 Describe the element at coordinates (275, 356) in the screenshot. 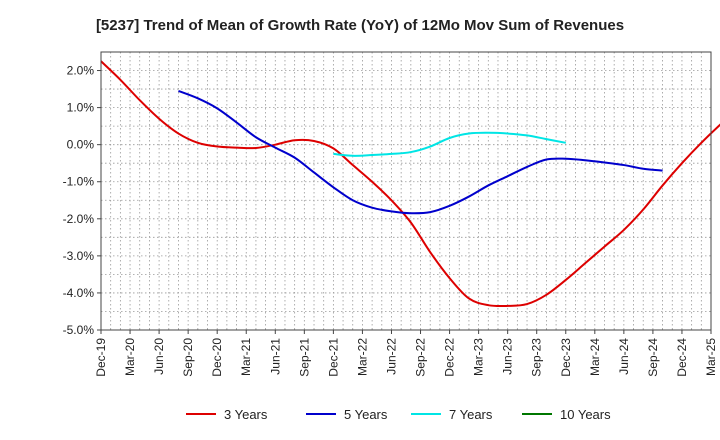

I see `x-tick-label: Jun-21` at that location.